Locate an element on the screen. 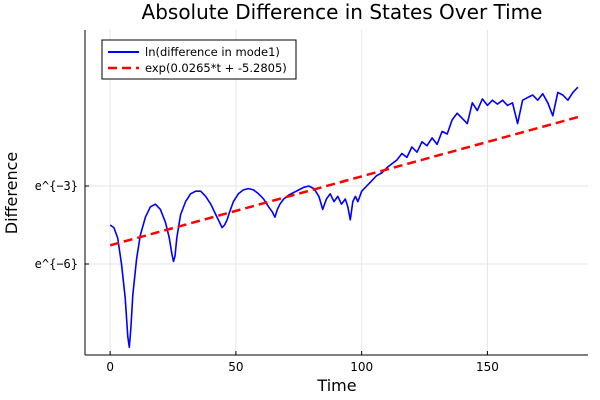  legend-label-series-2: exp(0.0265*t + -5.2805) is located at coordinates (216, 68).